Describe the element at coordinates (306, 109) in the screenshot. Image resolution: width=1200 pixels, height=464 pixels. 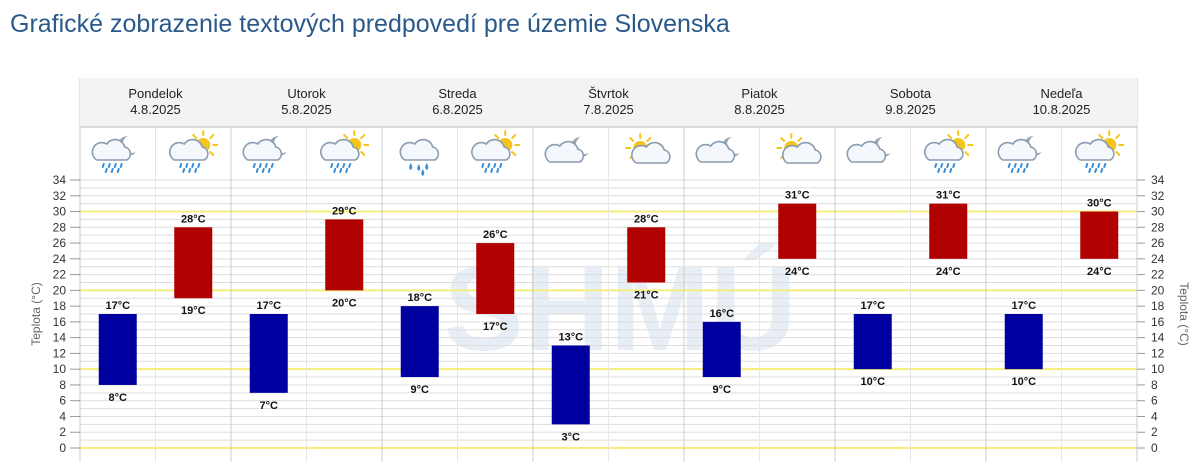
I see `day-date: 5.8.2025` at that location.